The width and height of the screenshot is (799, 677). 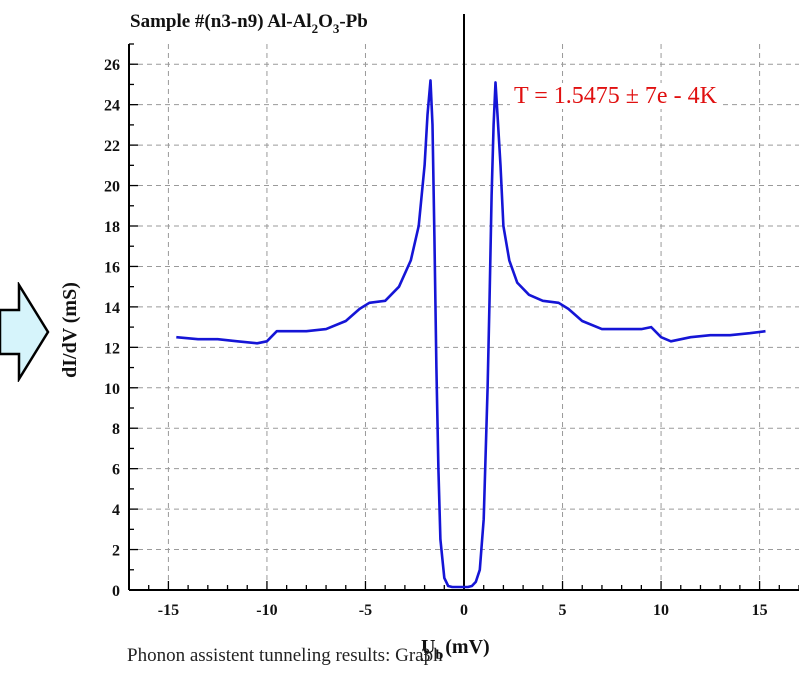 What do you see at coordinates (249, 23) in the screenshot?
I see `chart-title: Sample #(n3-n9) Al-Al2O3-Pb` at bounding box center [249, 23].